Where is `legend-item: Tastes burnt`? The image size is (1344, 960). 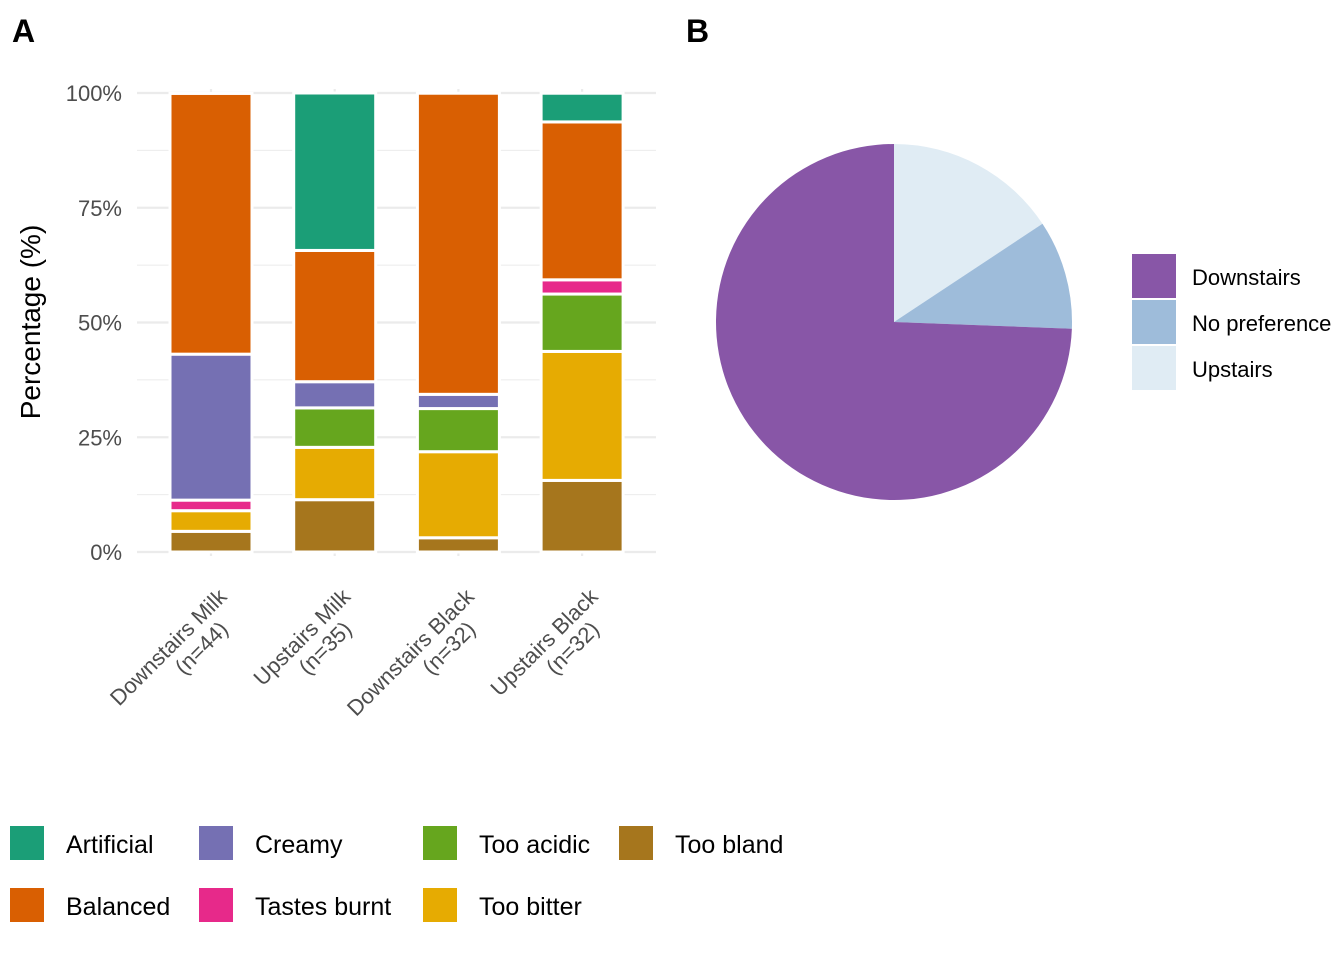
legend-item: Tastes burnt is located at coordinates (295, 905).